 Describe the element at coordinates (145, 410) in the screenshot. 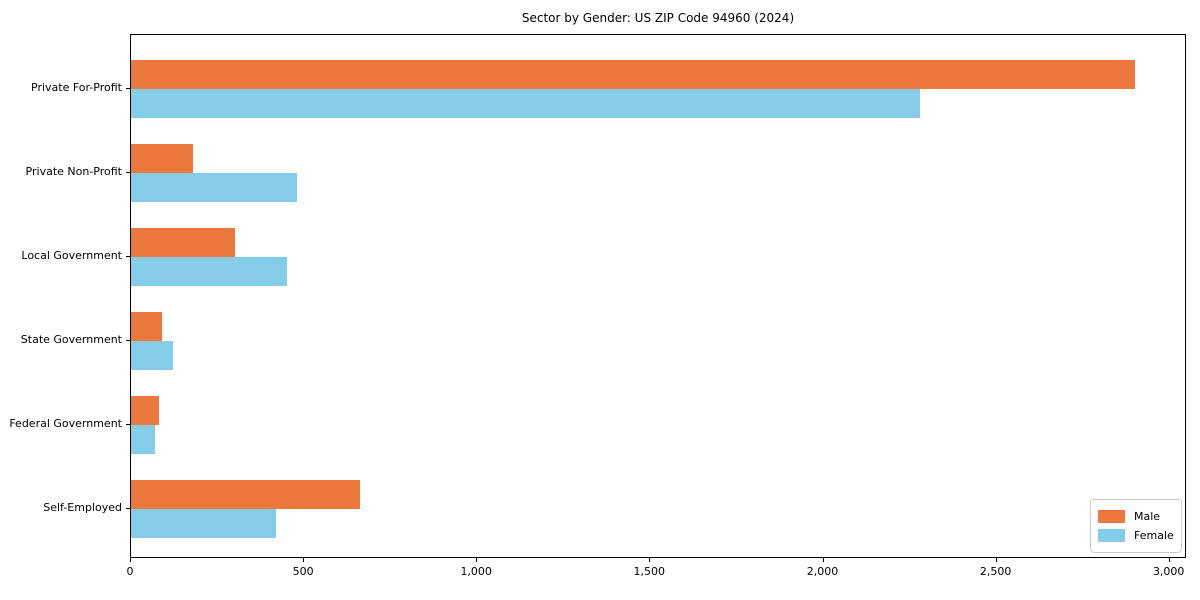

I see `bar-male-federal-government` at that location.